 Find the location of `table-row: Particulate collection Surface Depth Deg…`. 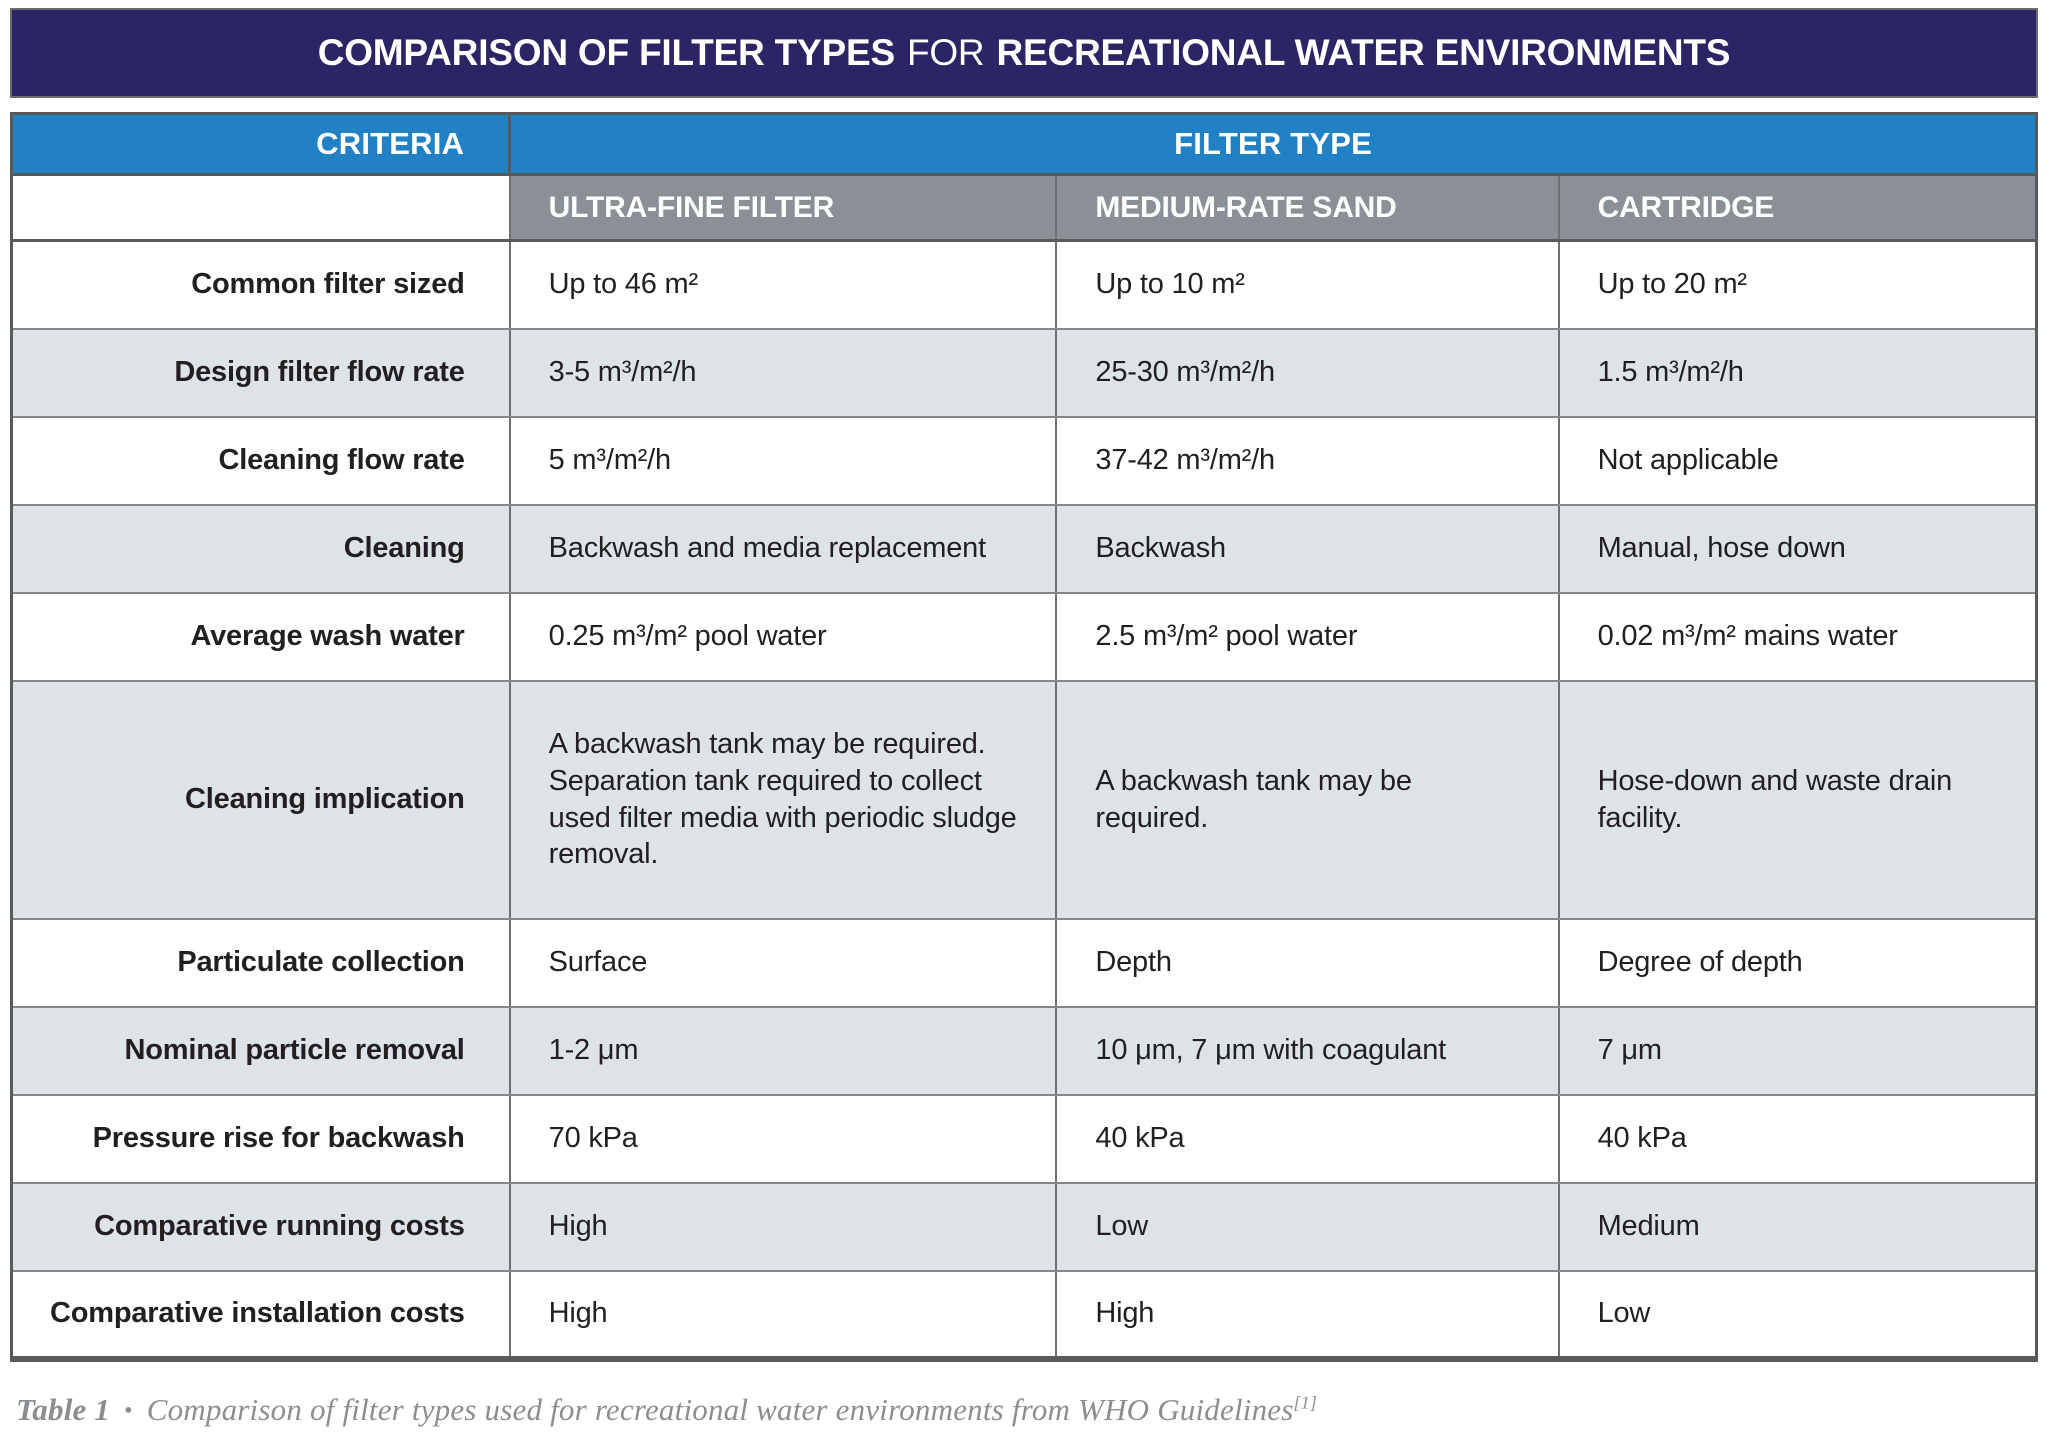

table-row: Particulate collection Surface Depth Deg… is located at coordinates (1024, 962).